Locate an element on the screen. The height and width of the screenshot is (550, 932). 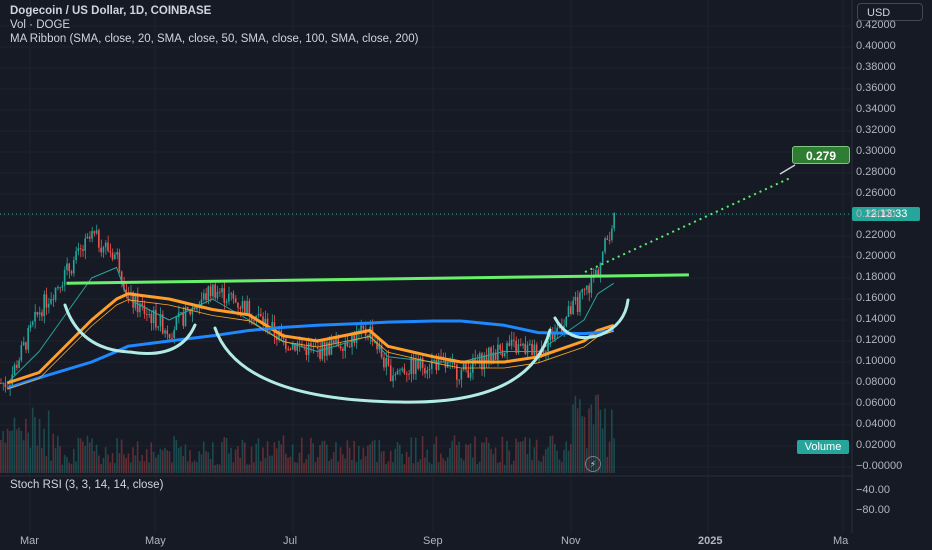
stoch-rsi-legend: Stoch RSI (3, 3, 14, 14, close) is located at coordinates (87, 485).